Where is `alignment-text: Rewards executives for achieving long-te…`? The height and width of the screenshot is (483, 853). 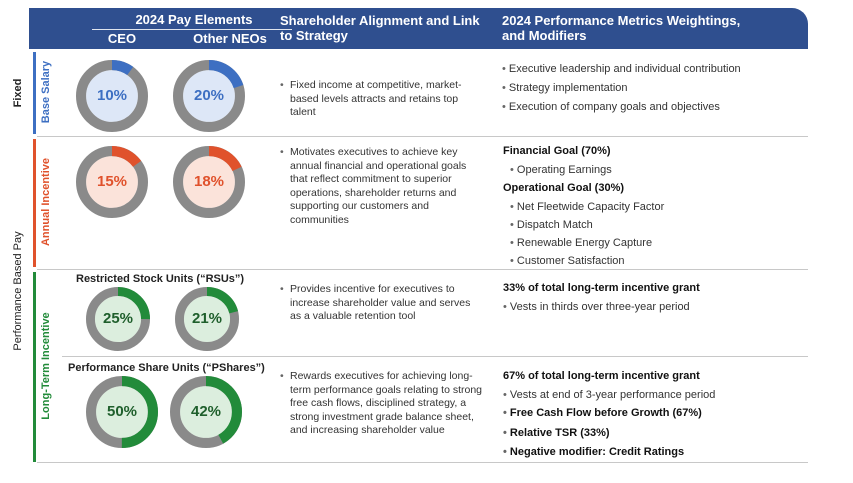 alignment-text: Rewards executives for achieving long-te… is located at coordinates (386, 403).